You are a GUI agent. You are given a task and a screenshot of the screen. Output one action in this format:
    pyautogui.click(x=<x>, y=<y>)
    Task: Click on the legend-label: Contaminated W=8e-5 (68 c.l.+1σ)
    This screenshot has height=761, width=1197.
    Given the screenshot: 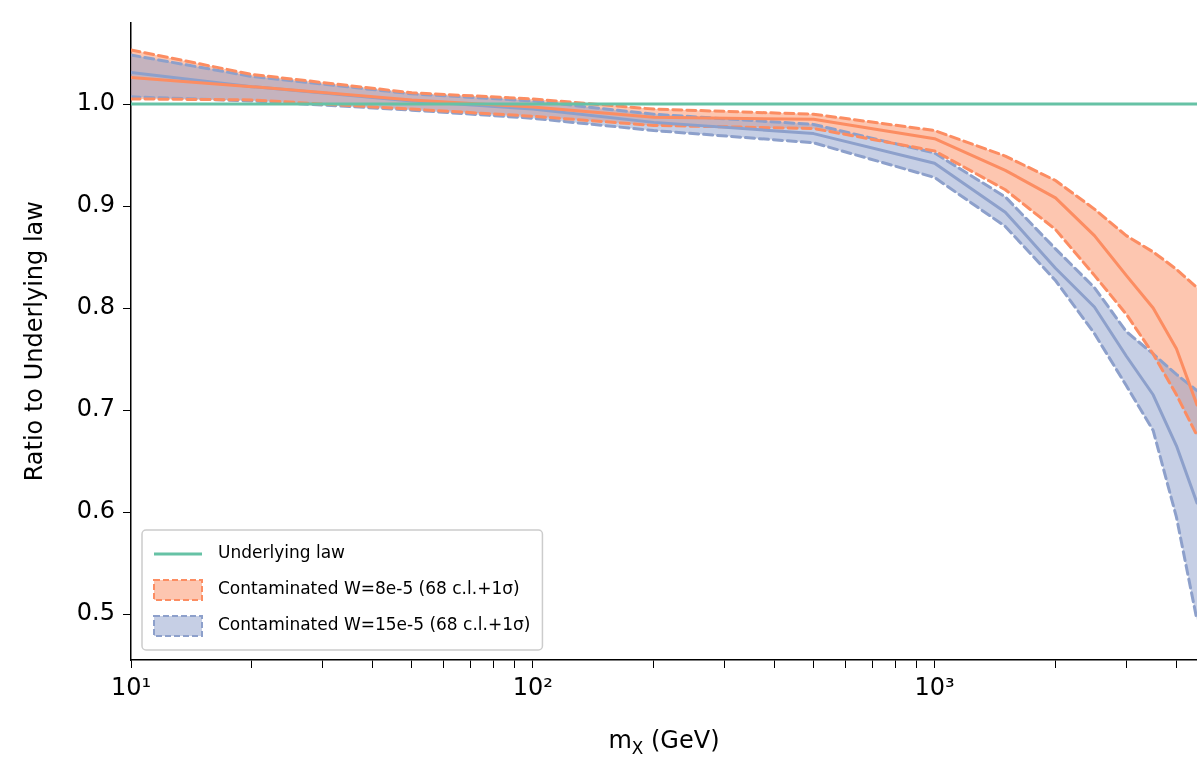 What is the action you would take?
    pyautogui.click(x=369, y=588)
    